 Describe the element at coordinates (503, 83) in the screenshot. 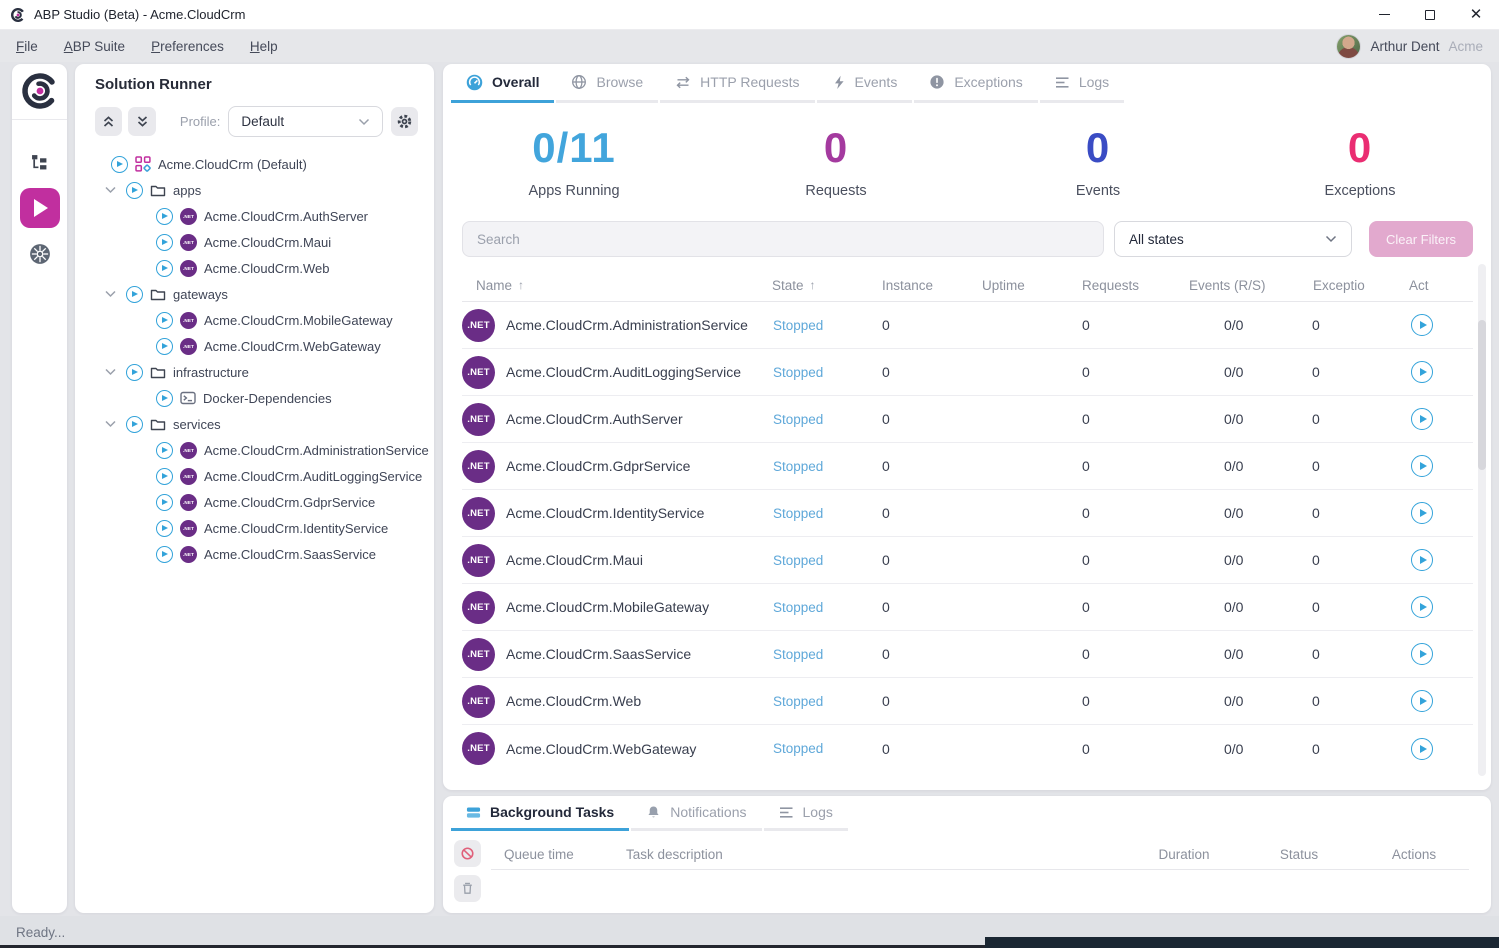

I see `tab-overall: Overall` at that location.